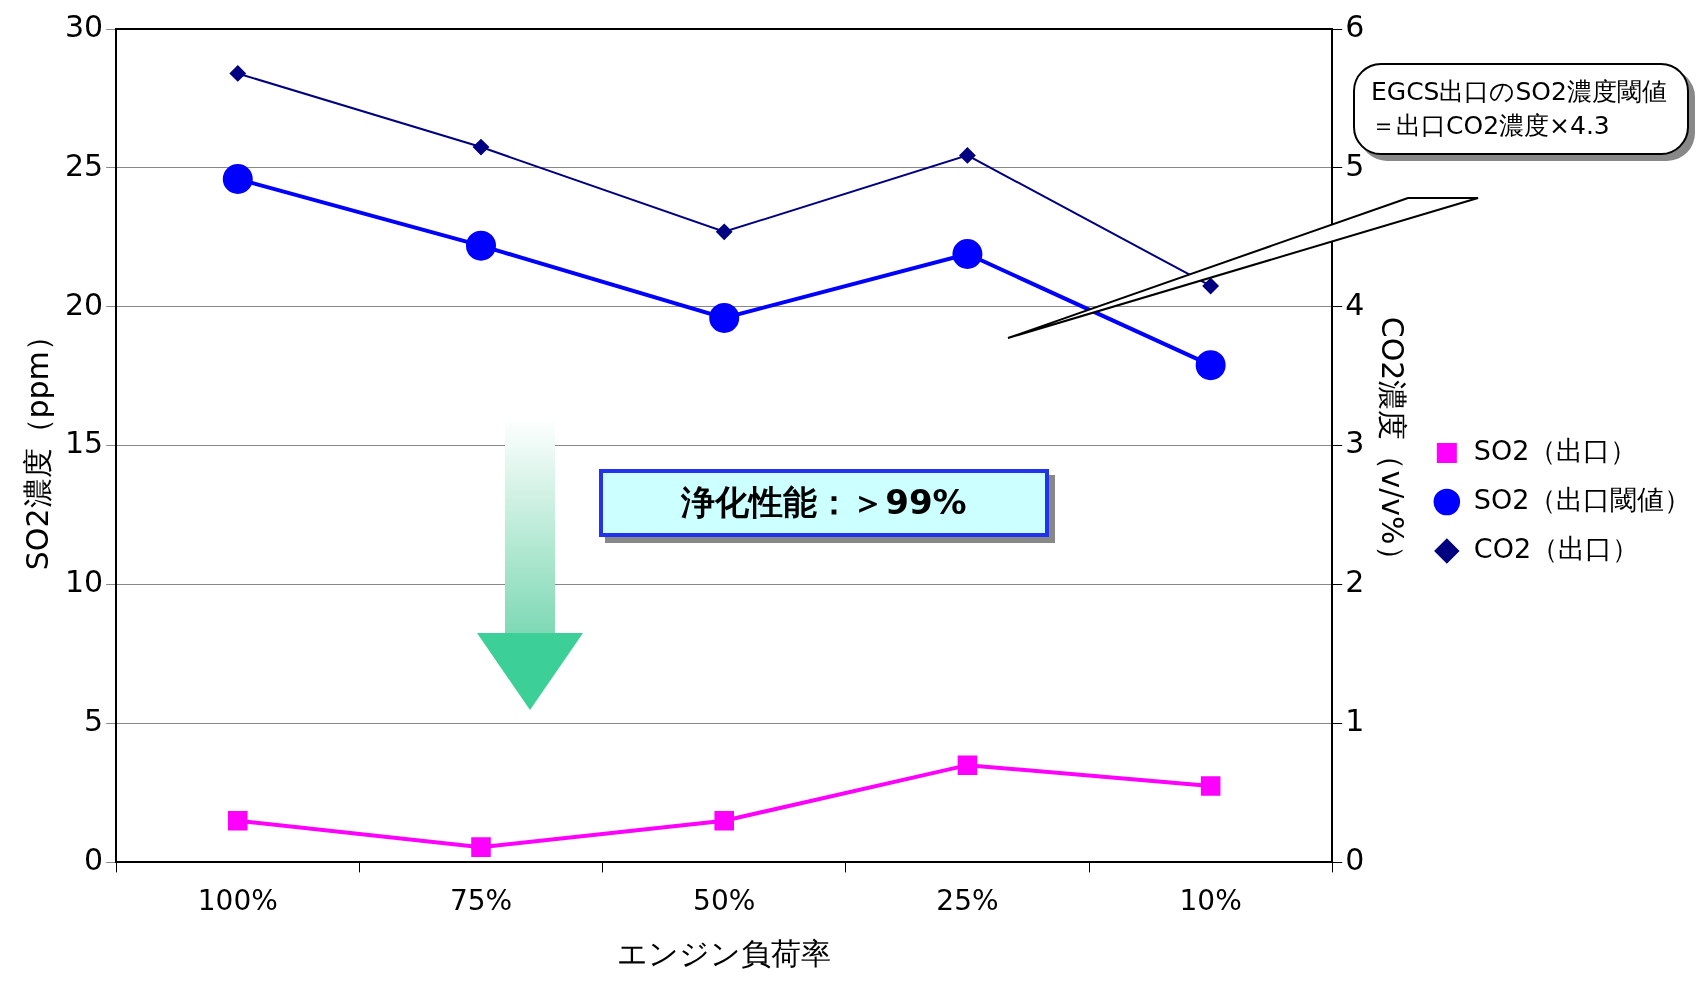 Image resolution: width=1700 pixels, height=996 pixels. Describe the element at coordinates (1555, 451) in the screenshot. I see `legend-label: SO2（出口）` at that location.